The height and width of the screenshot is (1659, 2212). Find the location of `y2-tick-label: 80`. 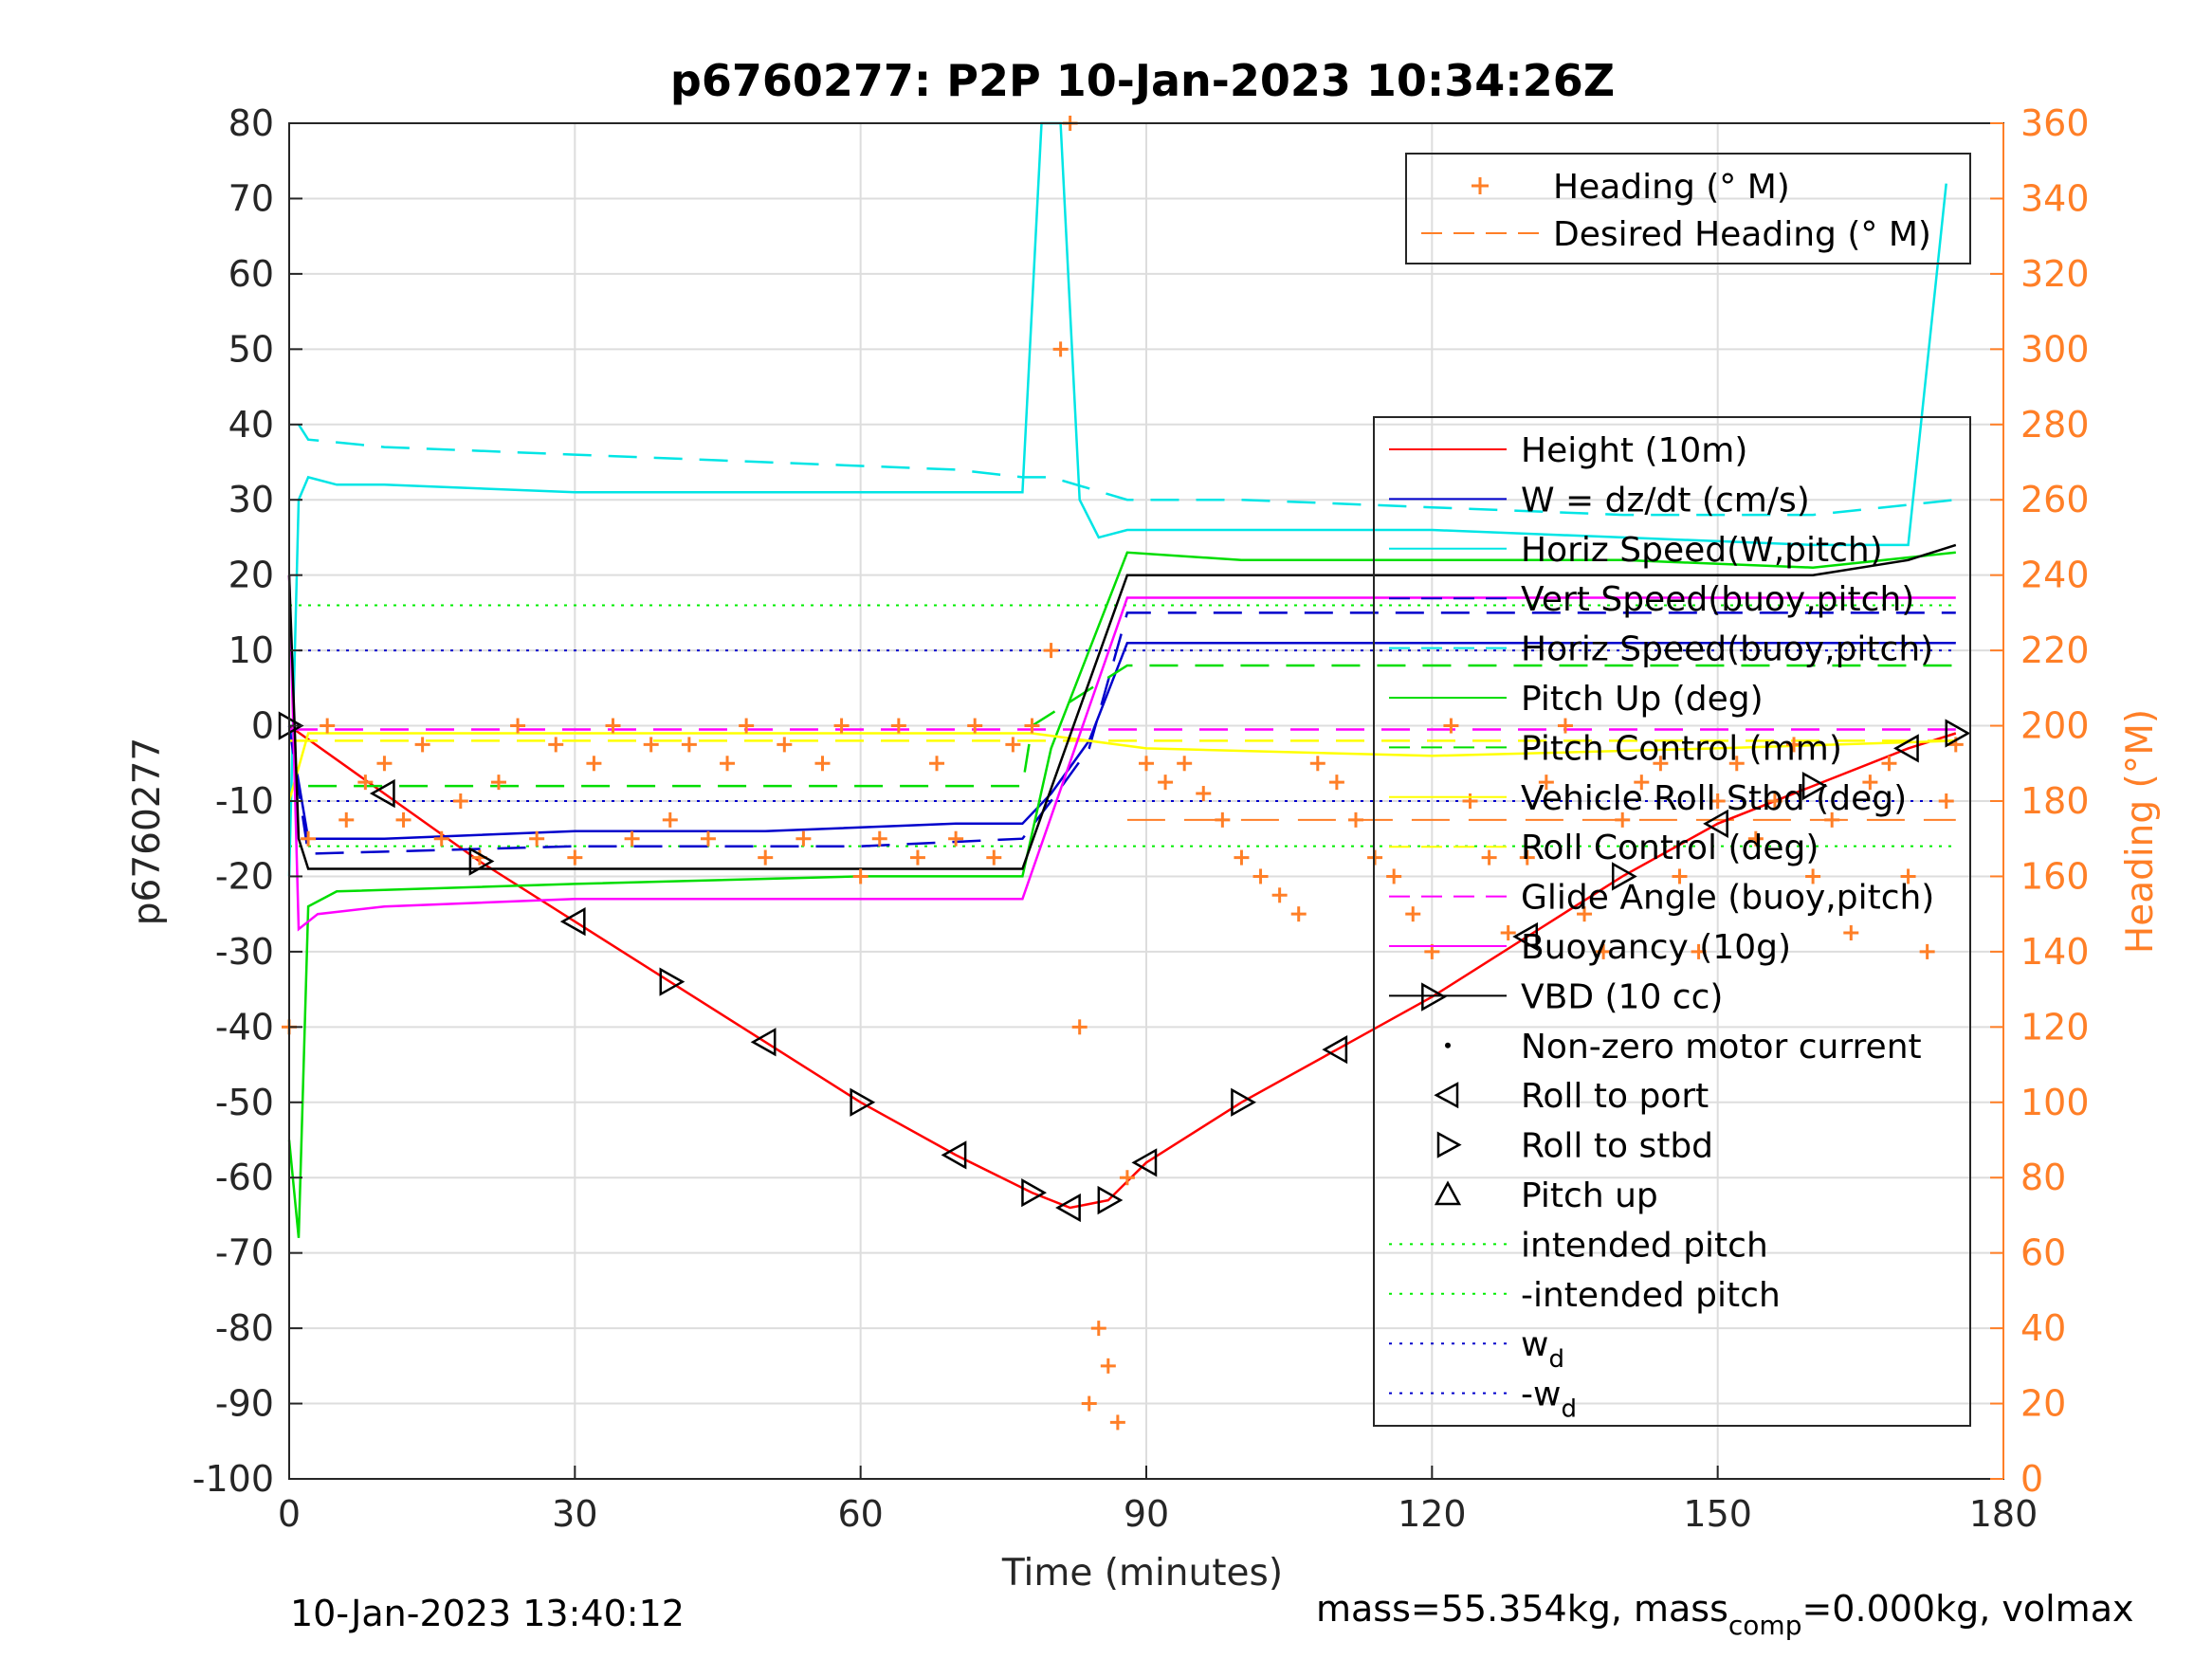

y2-tick-label: 80 is located at coordinates (2043, 1177).